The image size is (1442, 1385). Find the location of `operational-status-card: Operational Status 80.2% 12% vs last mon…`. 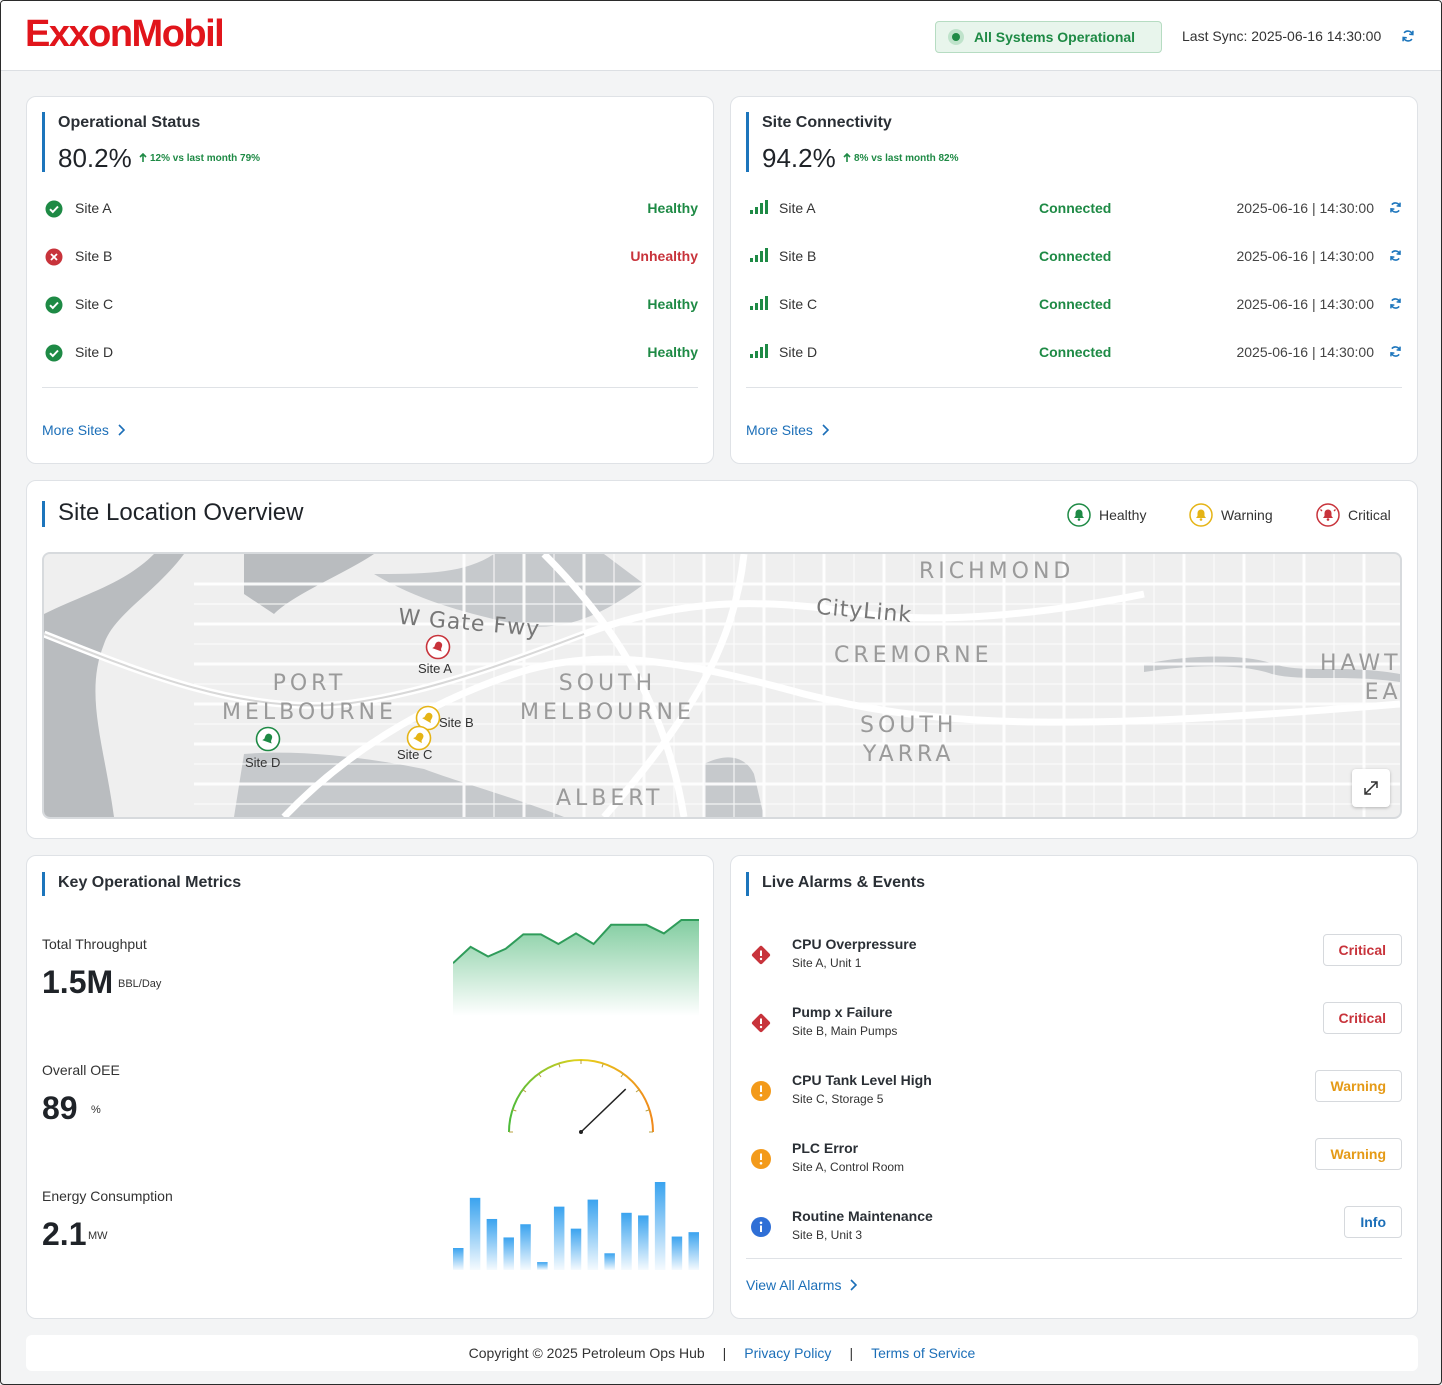

operational-status-card: Operational Status 80.2% 12% vs last mon… is located at coordinates (370, 280).